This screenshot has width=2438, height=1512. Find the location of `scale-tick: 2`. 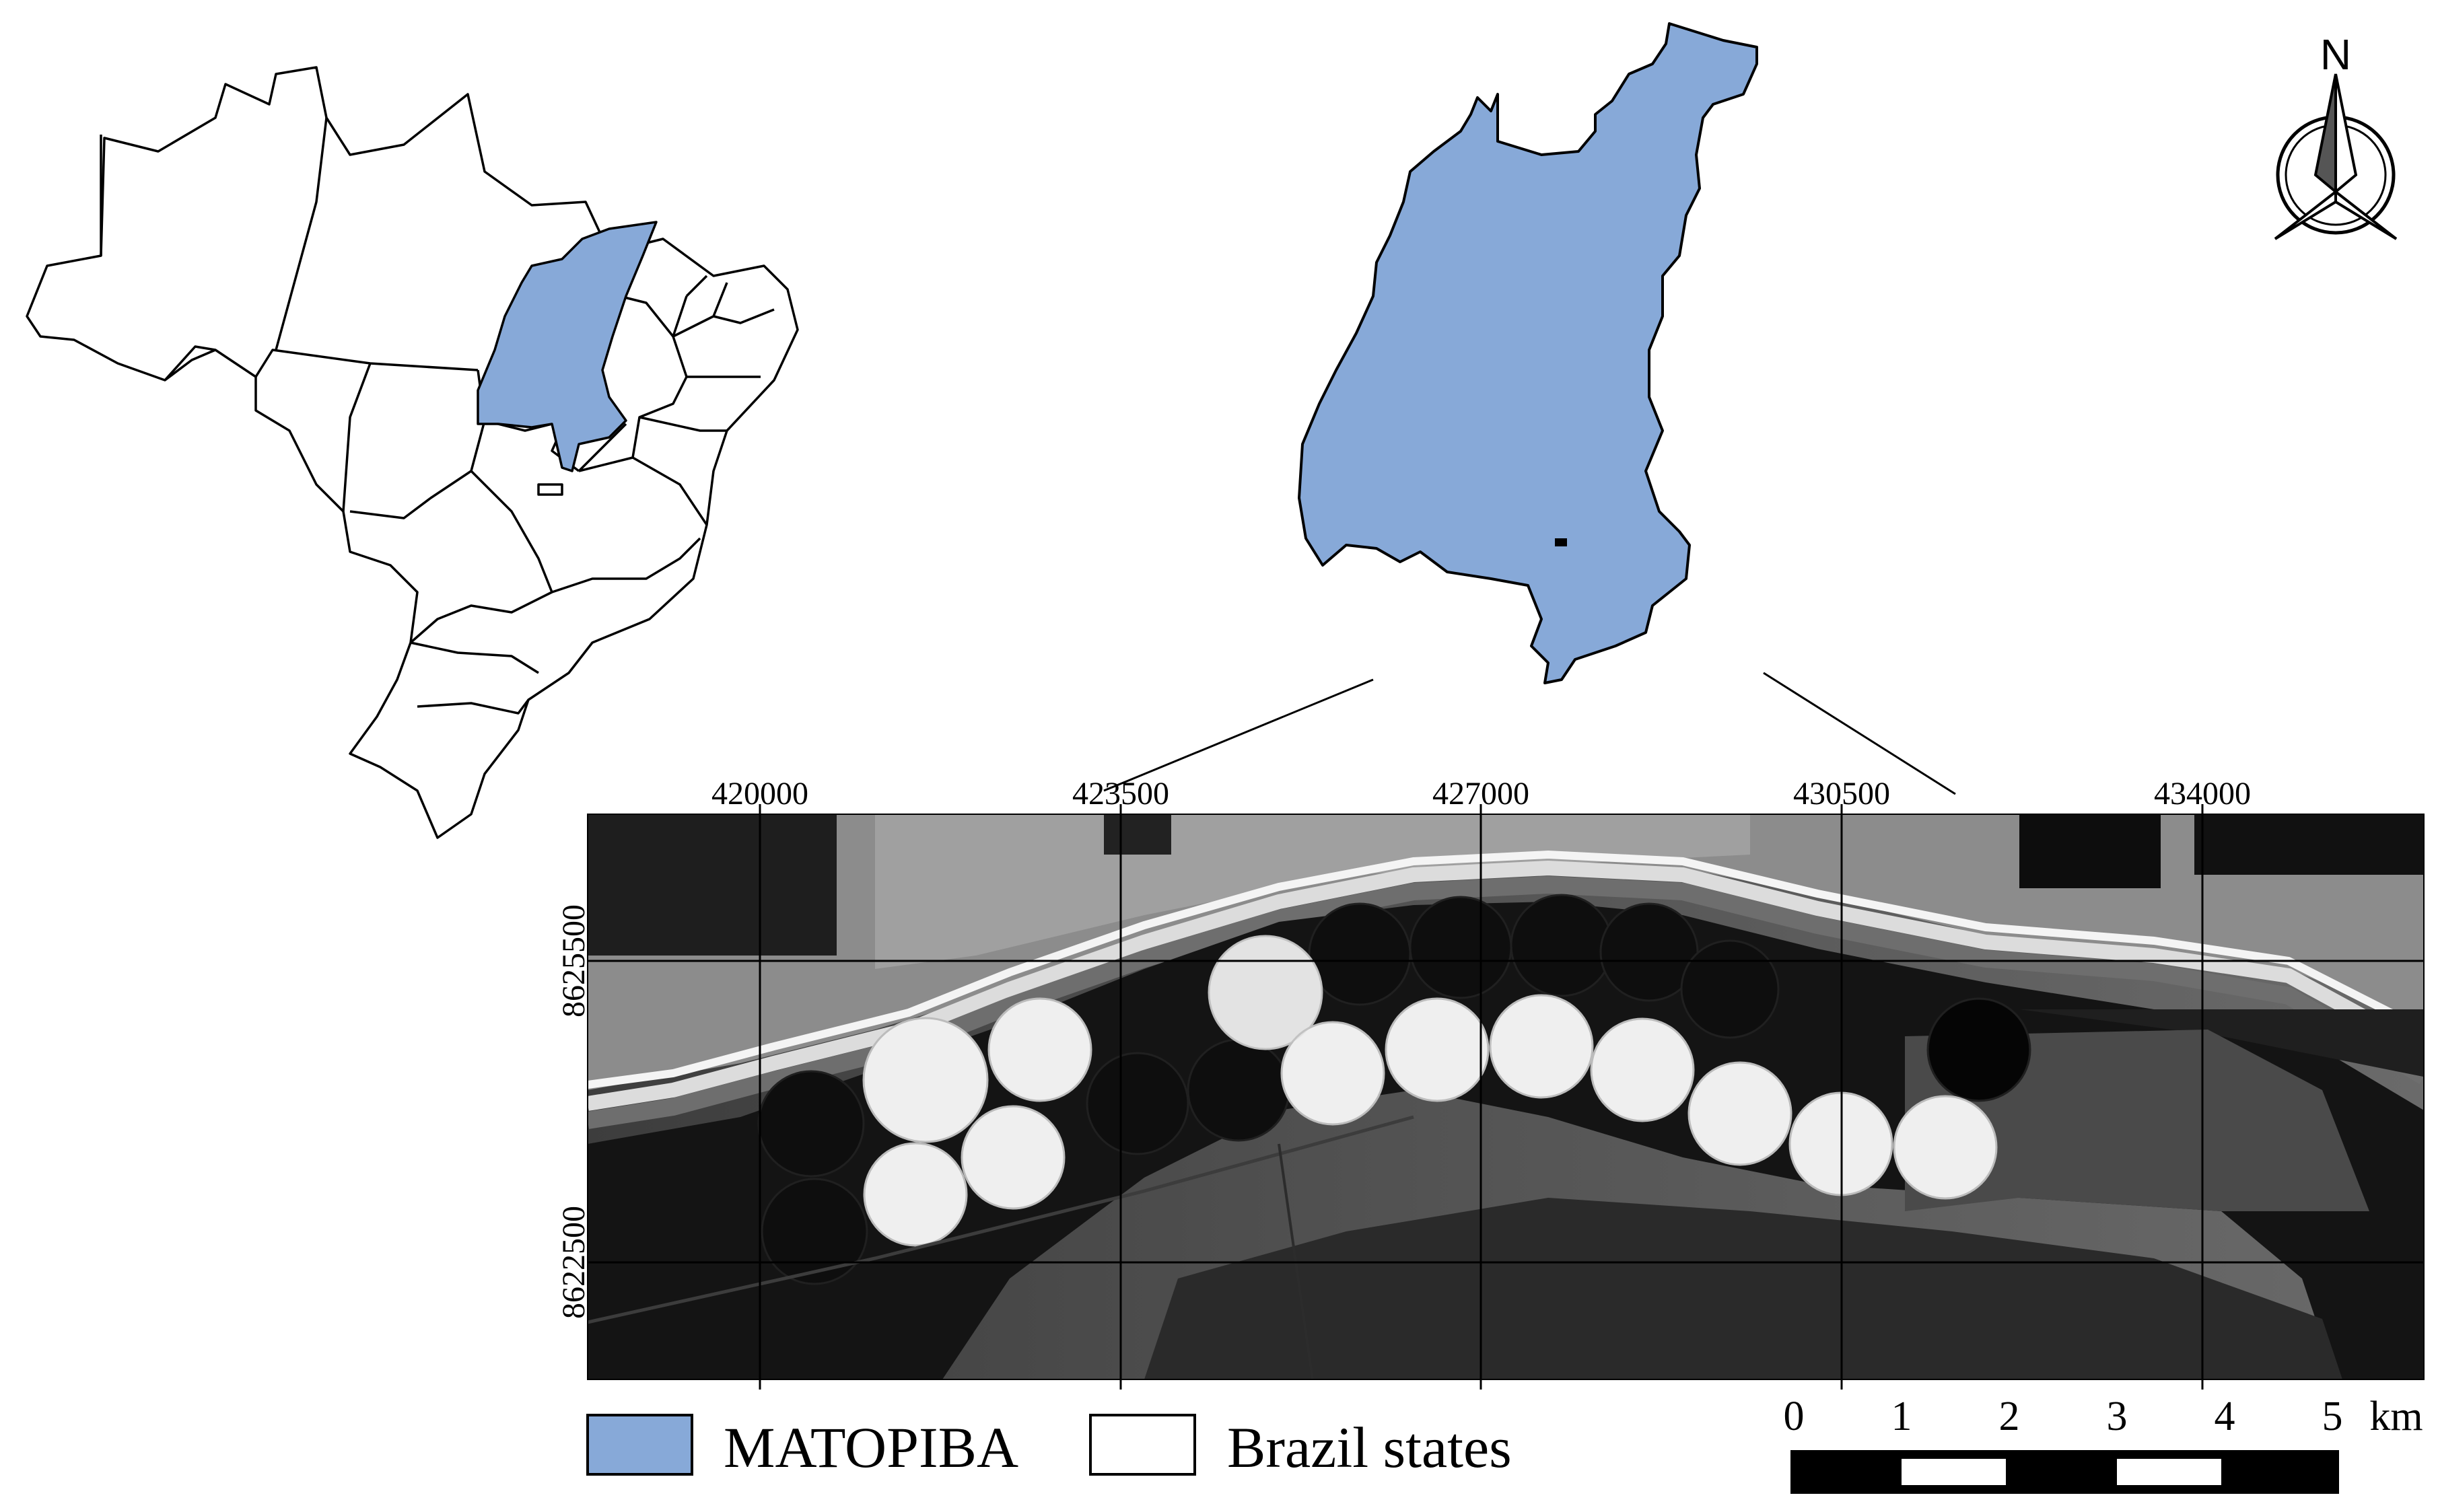

scale-tick: 2 is located at coordinates (2009, 1416).